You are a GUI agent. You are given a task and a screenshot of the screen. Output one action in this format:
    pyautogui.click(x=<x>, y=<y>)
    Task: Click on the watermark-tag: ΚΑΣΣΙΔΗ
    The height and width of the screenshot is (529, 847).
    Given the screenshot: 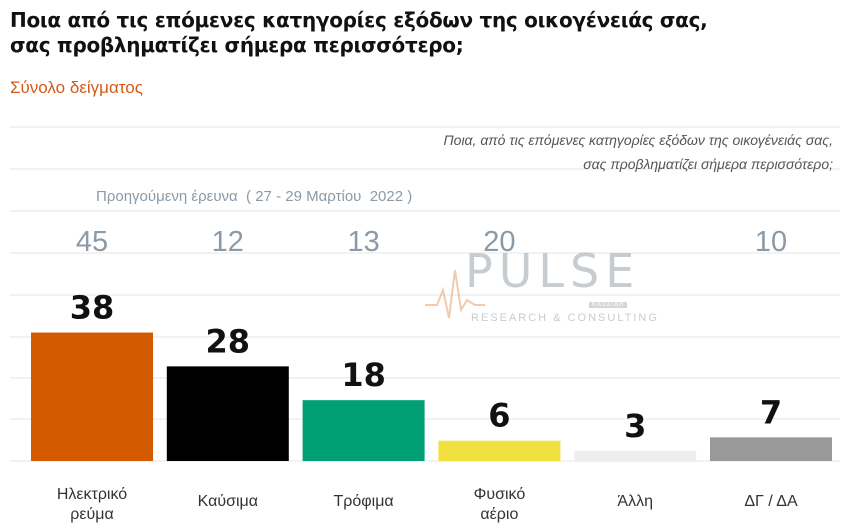 What is the action you would take?
    pyautogui.click(x=608, y=305)
    